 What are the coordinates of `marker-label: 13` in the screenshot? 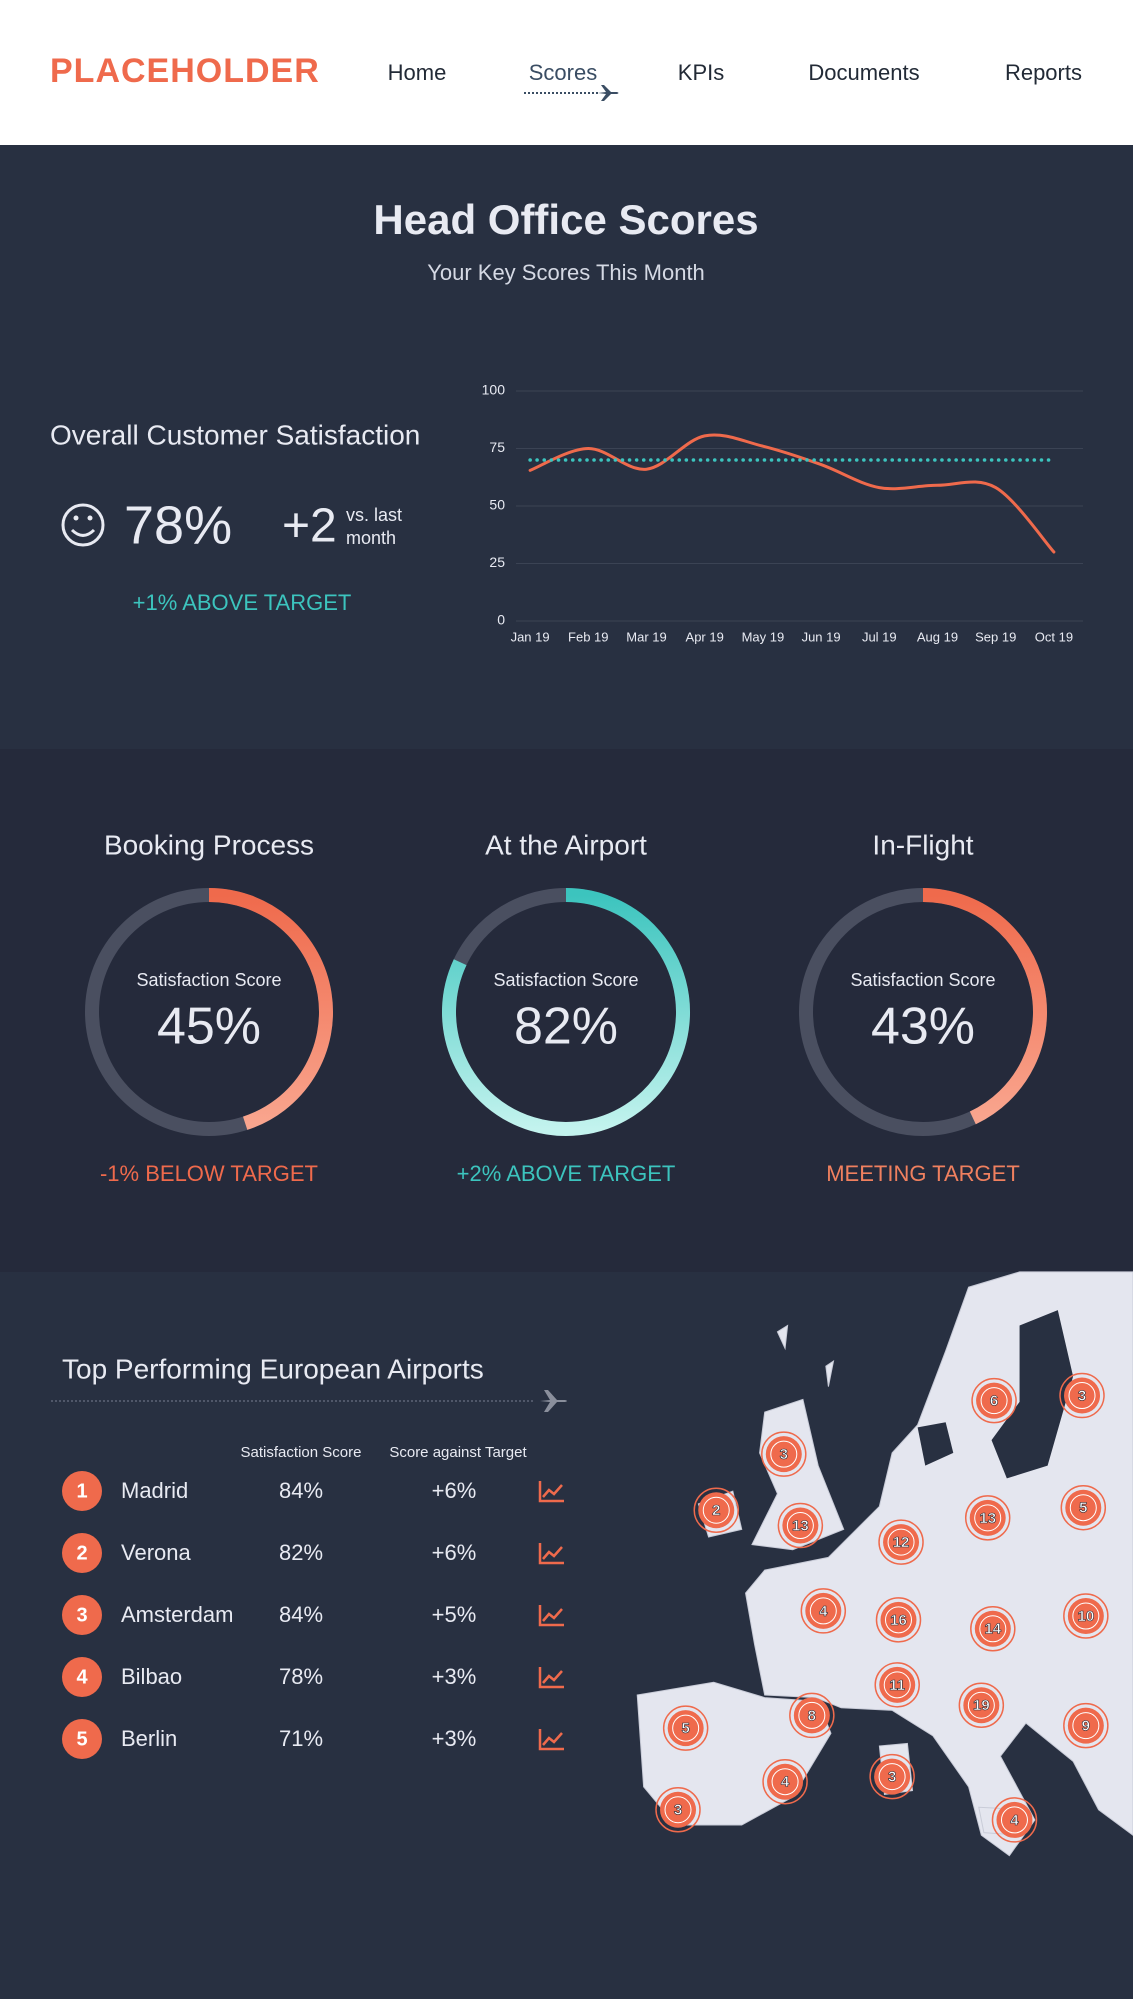 It's located at (987, 1518).